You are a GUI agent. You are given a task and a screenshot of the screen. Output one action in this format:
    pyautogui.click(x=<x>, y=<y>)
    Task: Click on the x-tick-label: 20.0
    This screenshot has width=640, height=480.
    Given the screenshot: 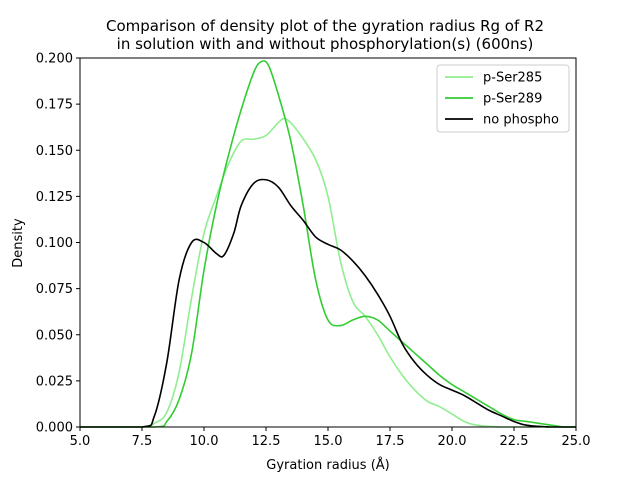 What is the action you would take?
    pyautogui.click(x=452, y=441)
    